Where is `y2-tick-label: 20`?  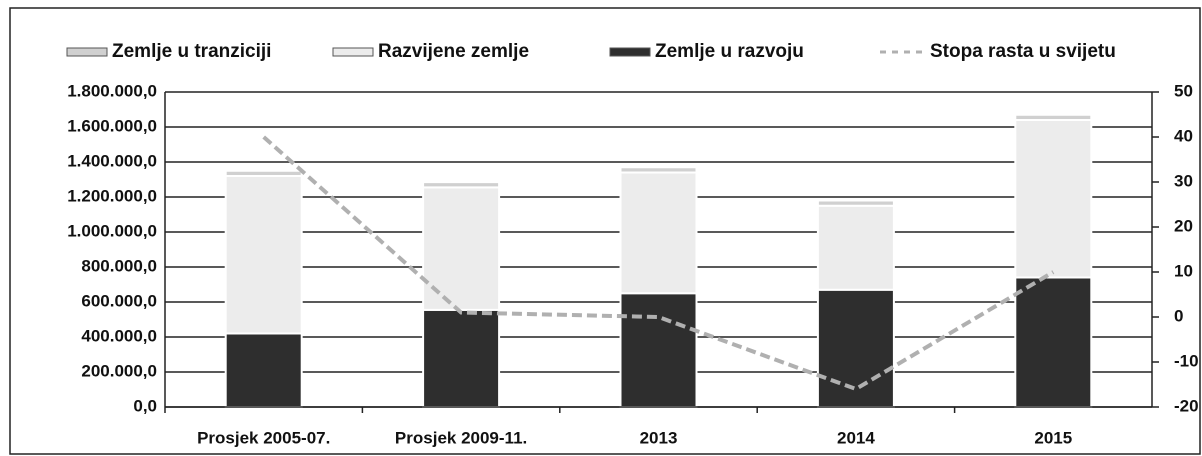
y2-tick-label: 20 is located at coordinates (1183, 225).